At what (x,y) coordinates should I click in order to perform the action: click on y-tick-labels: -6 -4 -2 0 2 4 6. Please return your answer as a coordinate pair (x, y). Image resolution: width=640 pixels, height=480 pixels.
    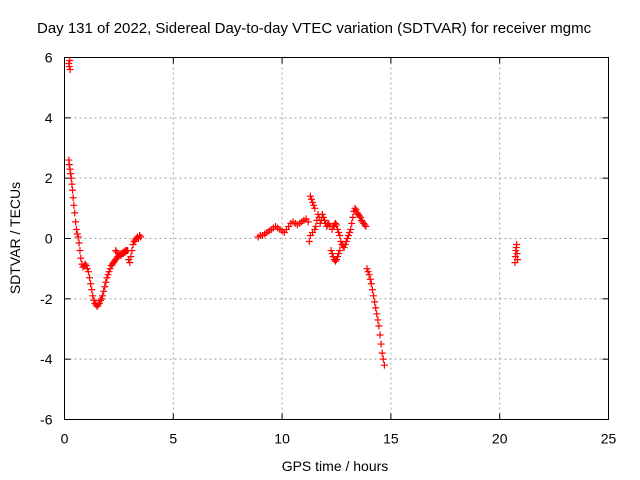
    Looking at the image, I should click on (46, 239).